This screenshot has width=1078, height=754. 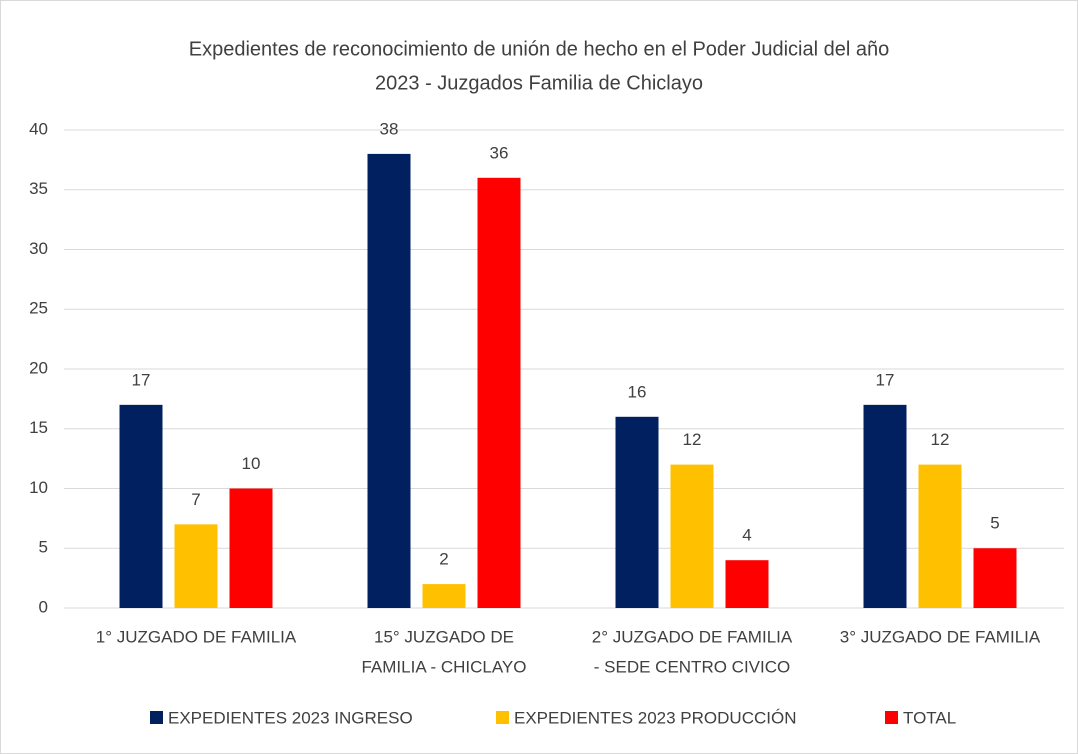 What do you see at coordinates (444, 636) in the screenshot?
I see `x-tick-label: 15° JUZGADO DE` at bounding box center [444, 636].